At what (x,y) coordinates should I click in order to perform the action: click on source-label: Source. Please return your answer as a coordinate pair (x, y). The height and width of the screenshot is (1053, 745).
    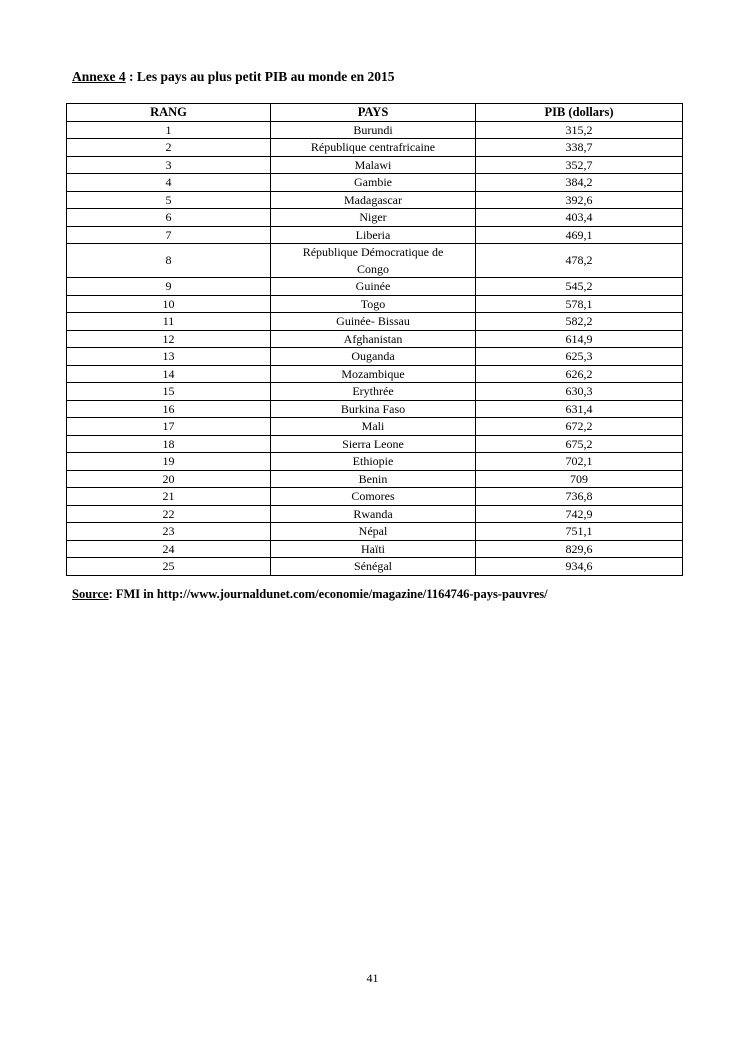
    Looking at the image, I should click on (90, 594).